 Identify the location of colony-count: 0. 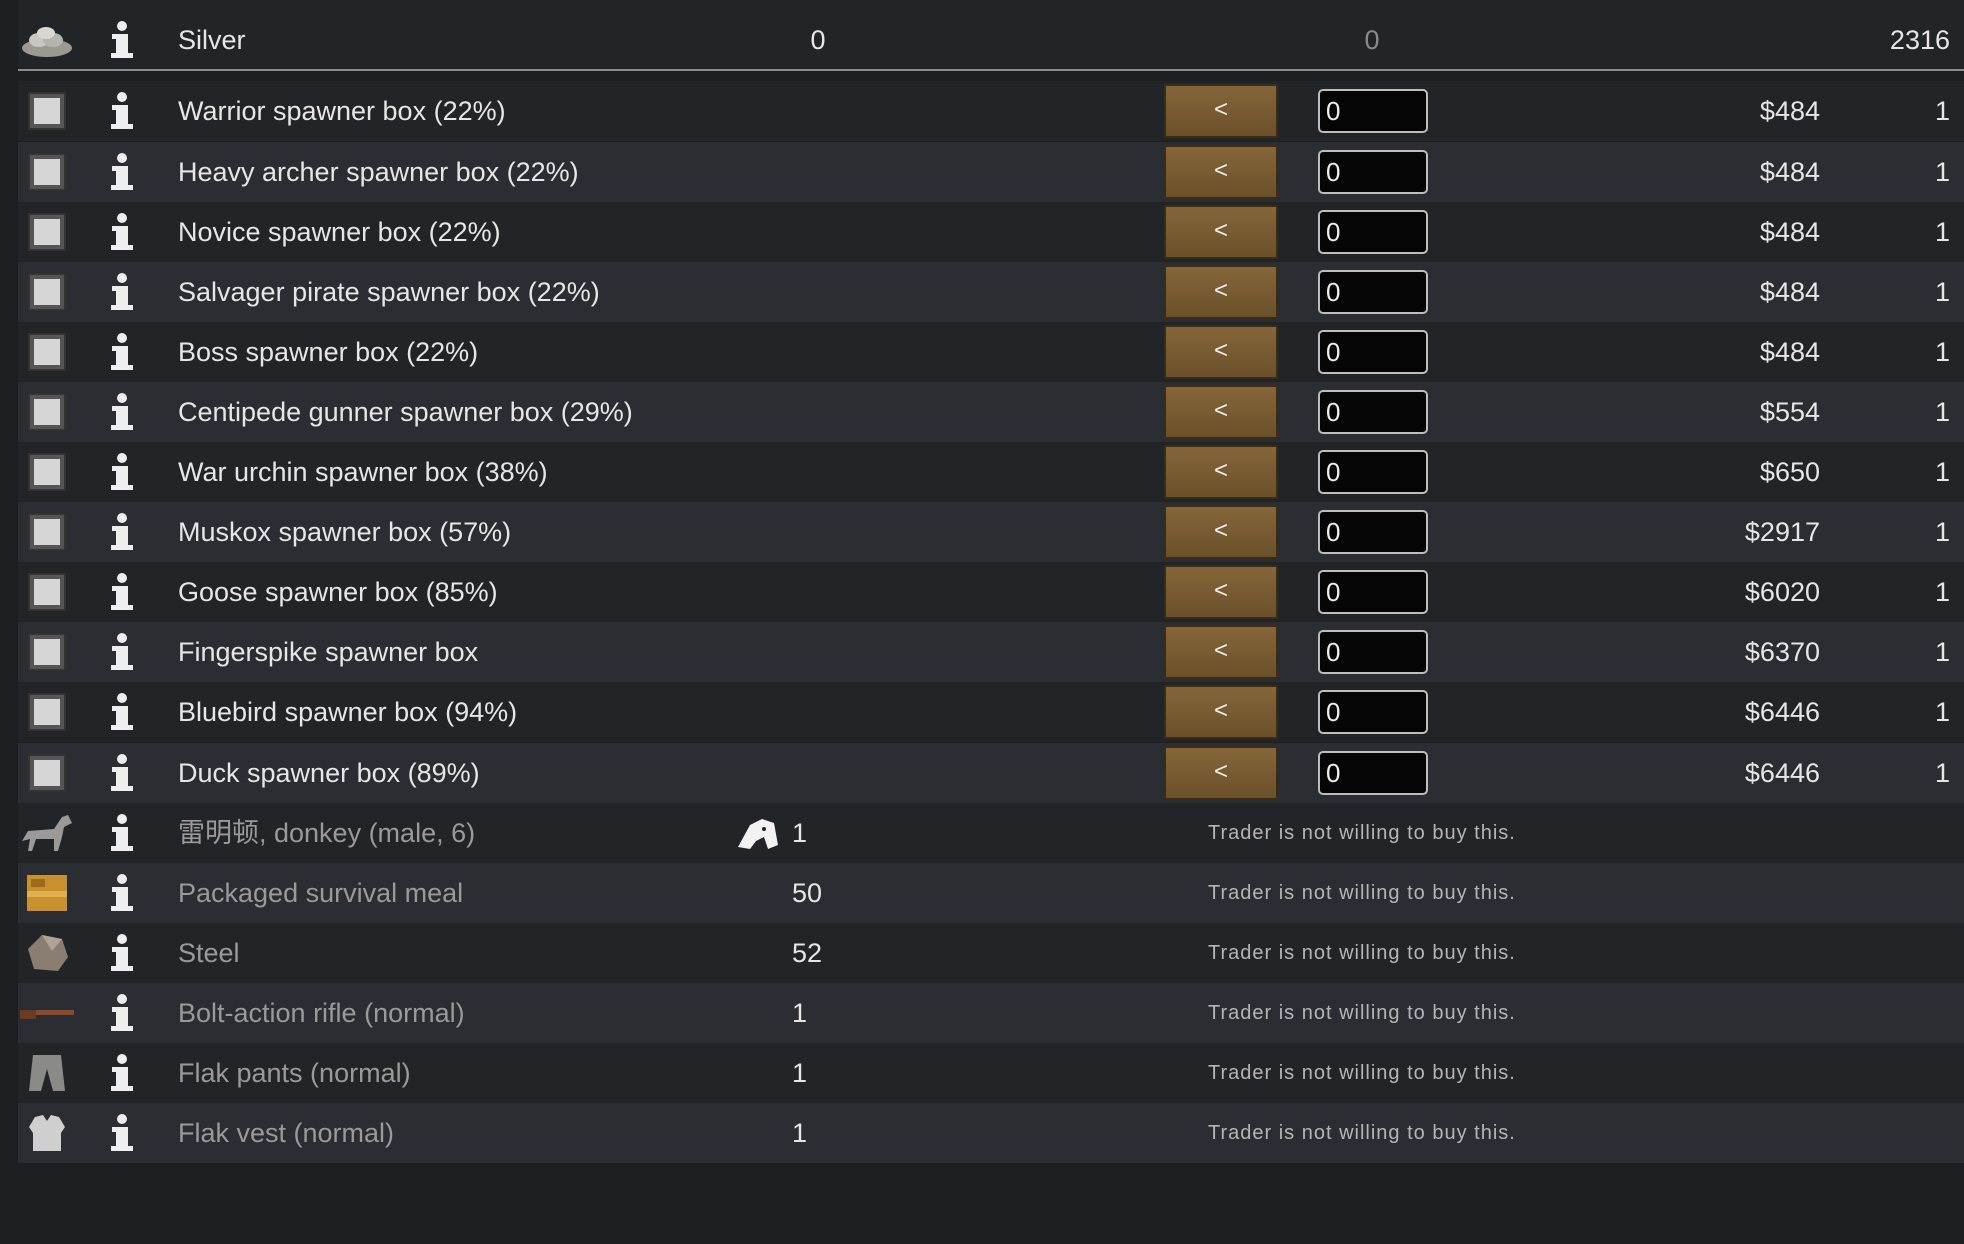
(818, 40).